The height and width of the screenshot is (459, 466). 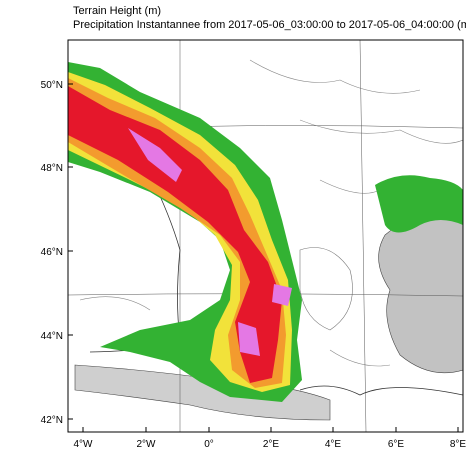 I want to click on lon-tick-label: 0°, so click(x=209, y=444).